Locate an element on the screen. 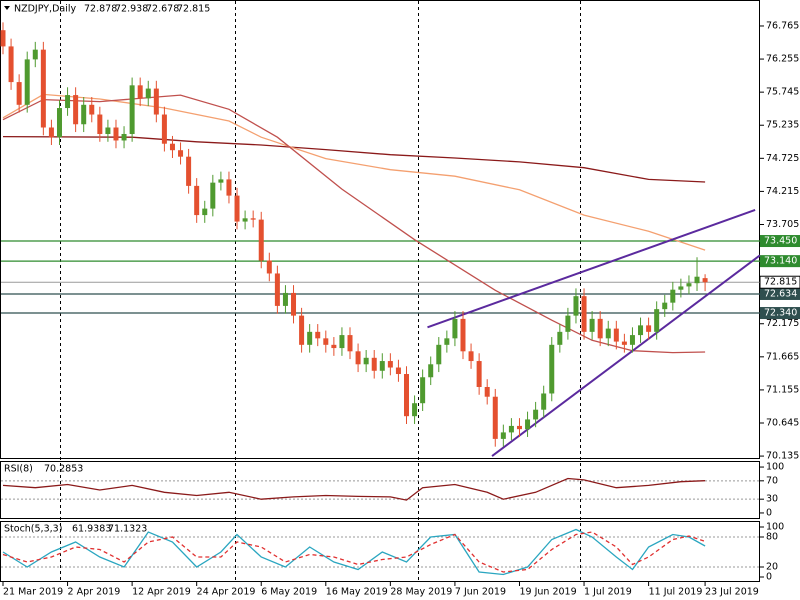  y-tick-label: 75.235 is located at coordinates (782, 125).